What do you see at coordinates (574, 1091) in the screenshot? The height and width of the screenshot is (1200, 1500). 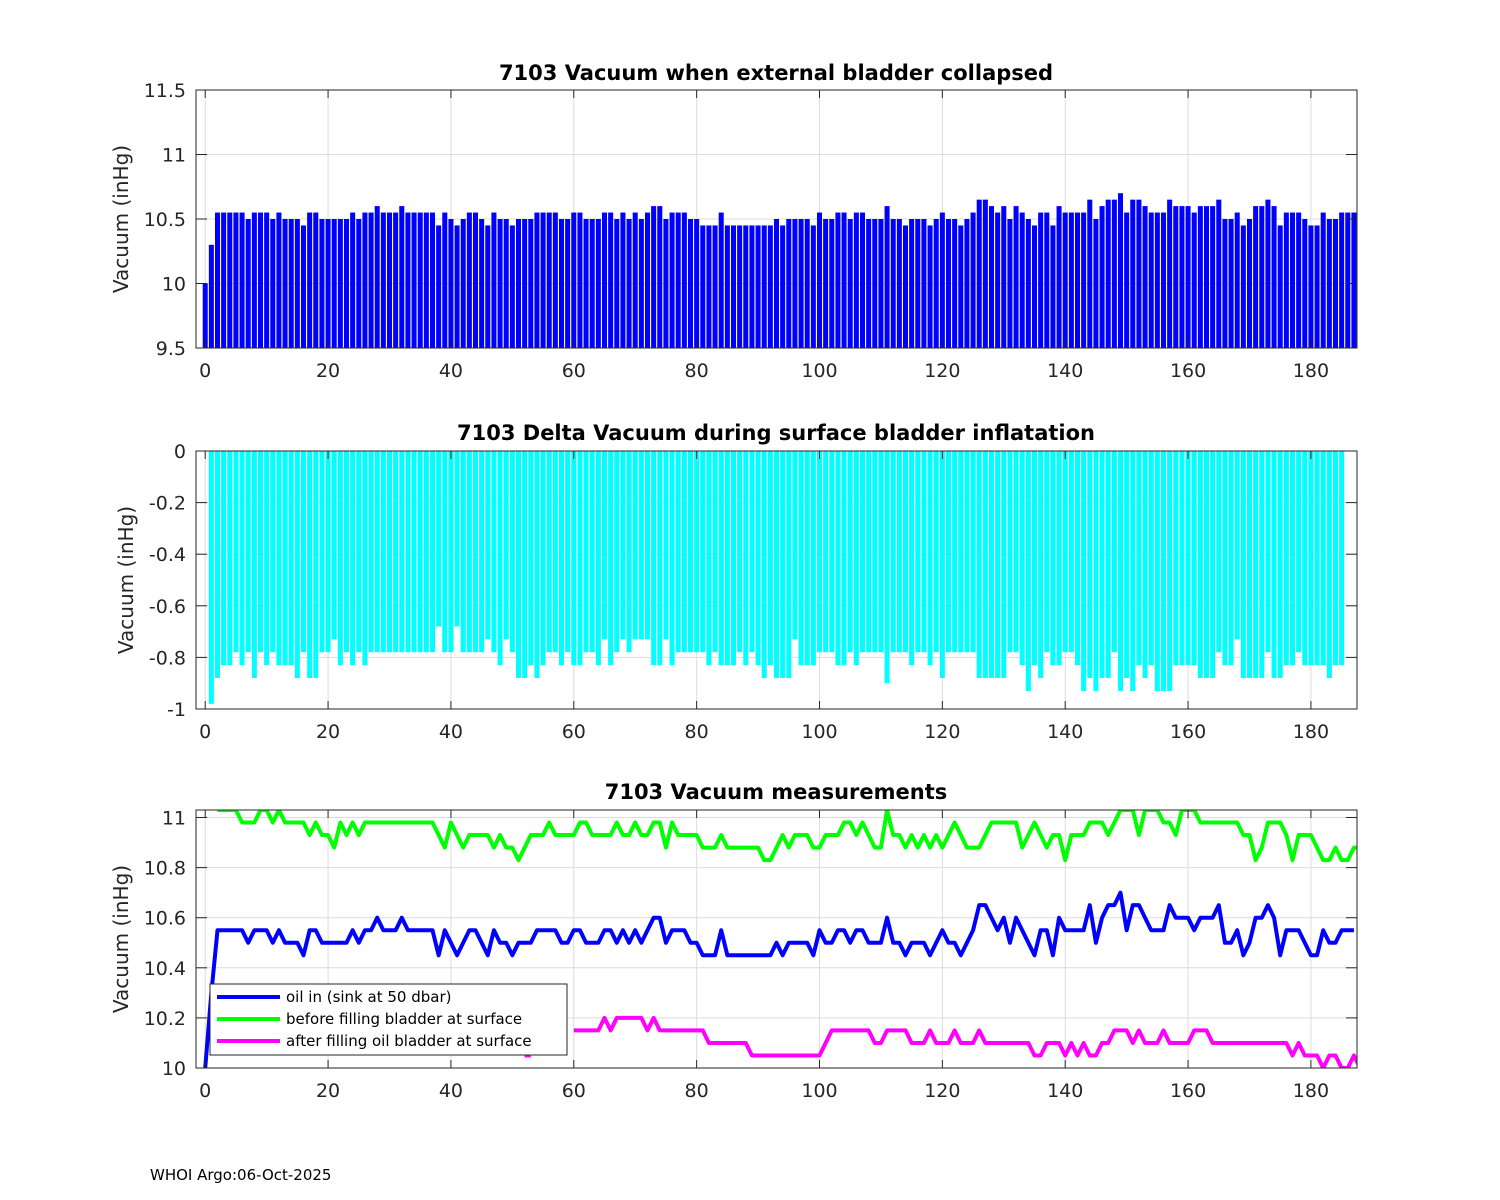 I see `x-tick-label: 60` at bounding box center [574, 1091].